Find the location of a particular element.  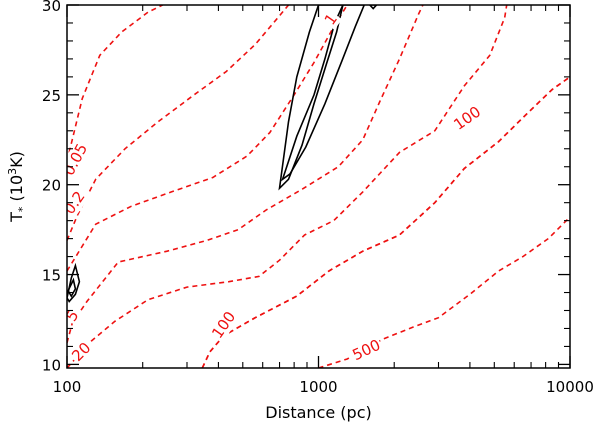

x-tick-label: 100 is located at coordinates (67, 387).